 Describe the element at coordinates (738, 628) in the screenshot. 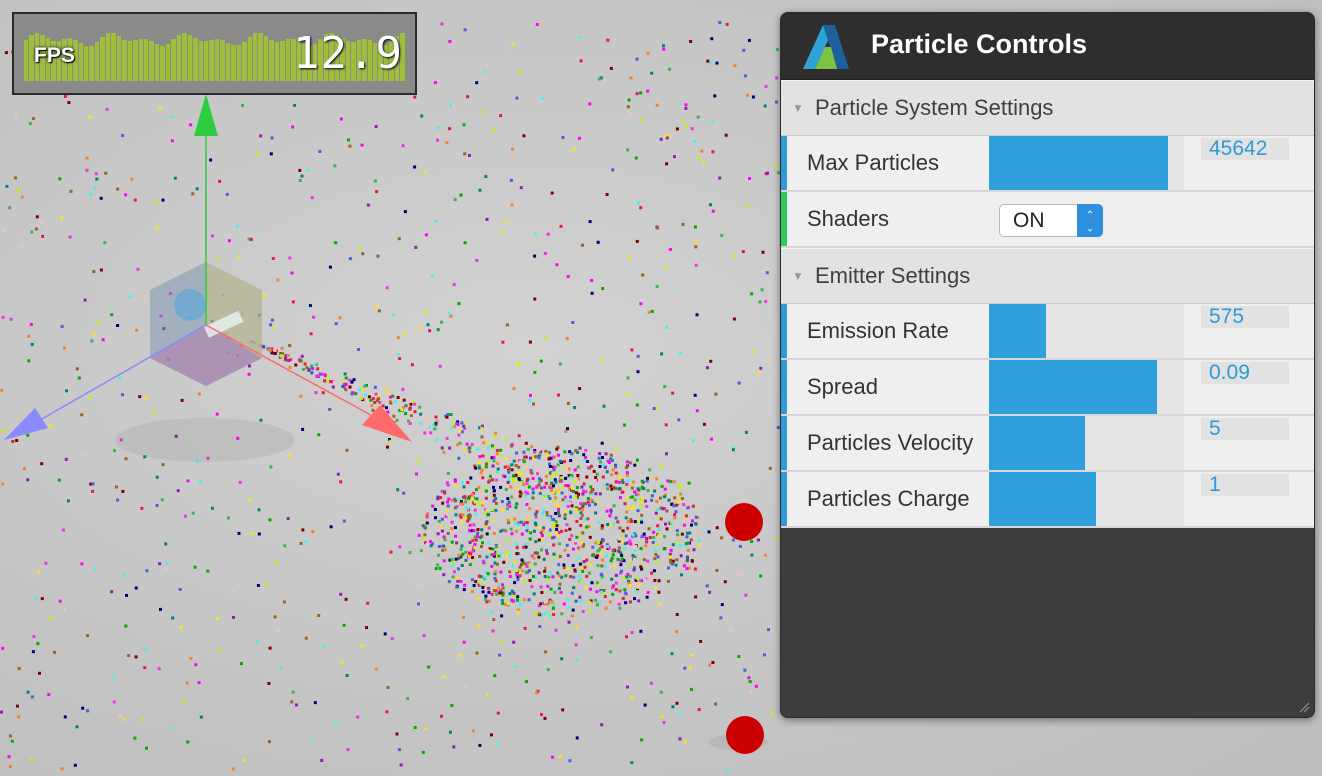

I see `charge-spheres` at that location.